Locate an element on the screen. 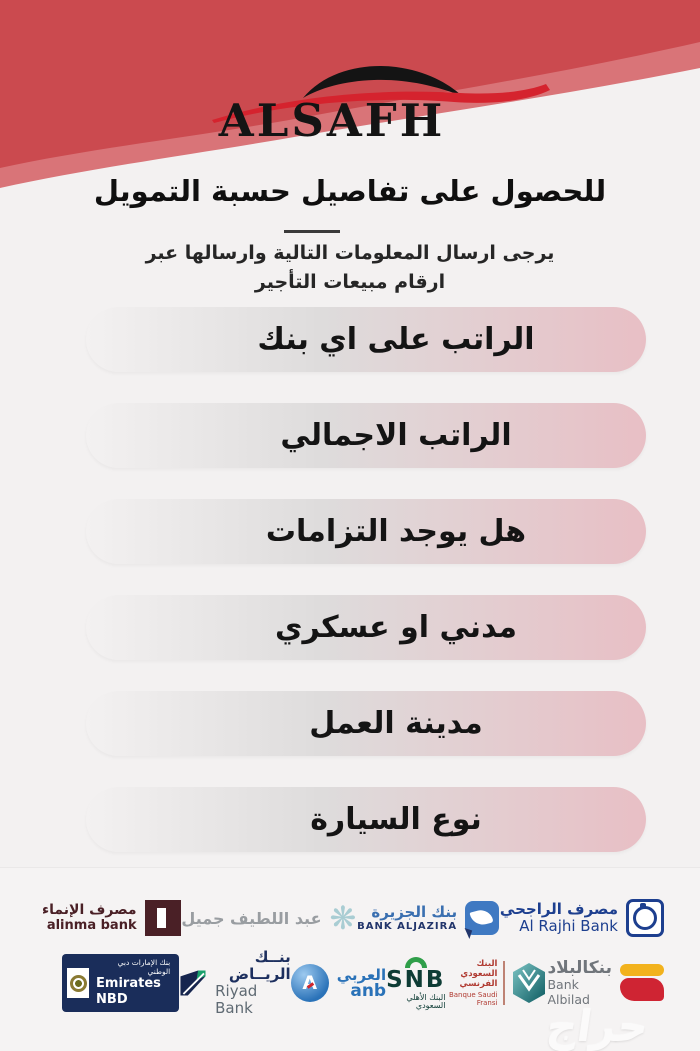 The height and width of the screenshot is (1051, 700). bank-emirates-nbd: بنك الإمارات دبي الوطني Emirates NBD is located at coordinates (121, 983).